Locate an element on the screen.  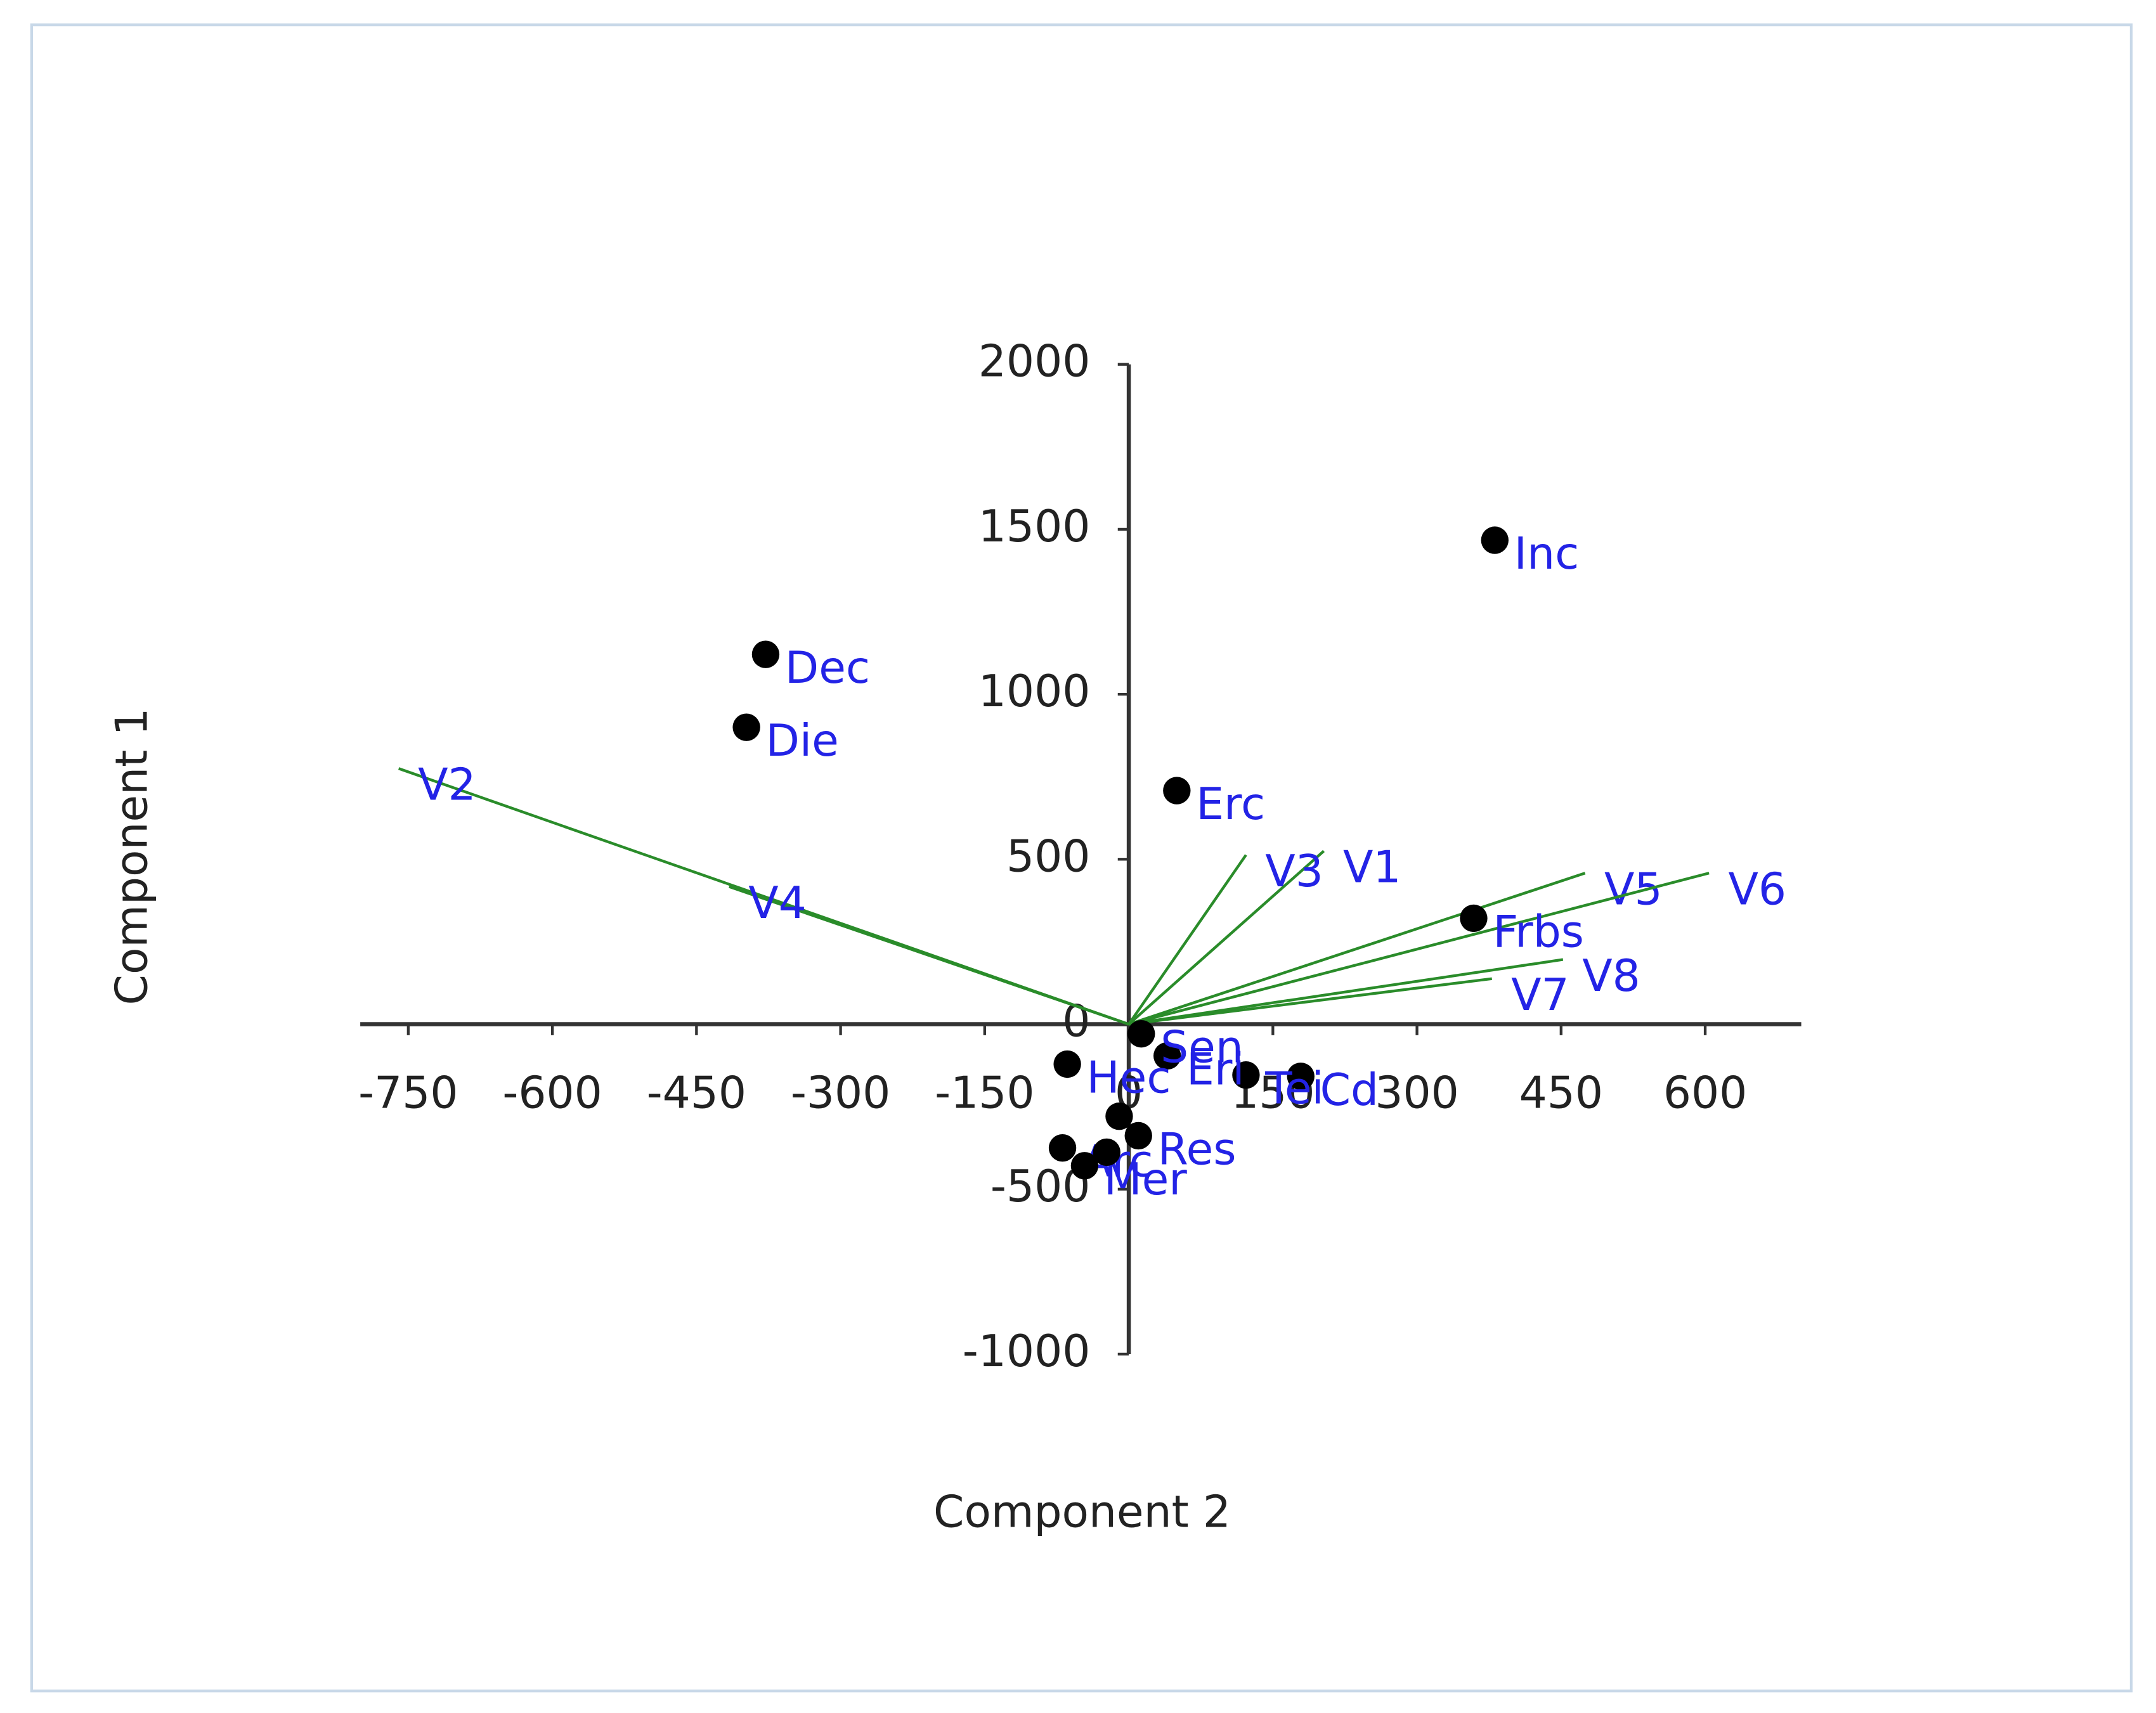
point-label: Mer is located at coordinates (1146, 1179).